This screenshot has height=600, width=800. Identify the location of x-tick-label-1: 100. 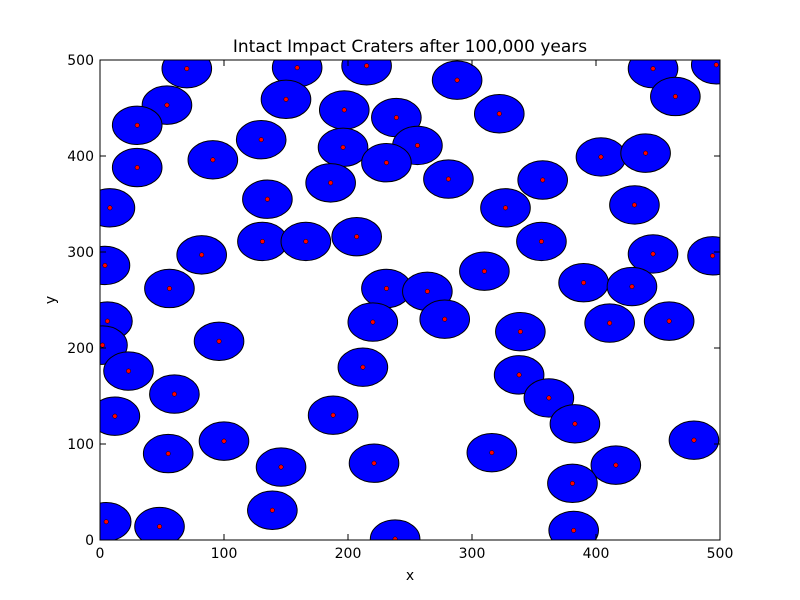
(224, 554).